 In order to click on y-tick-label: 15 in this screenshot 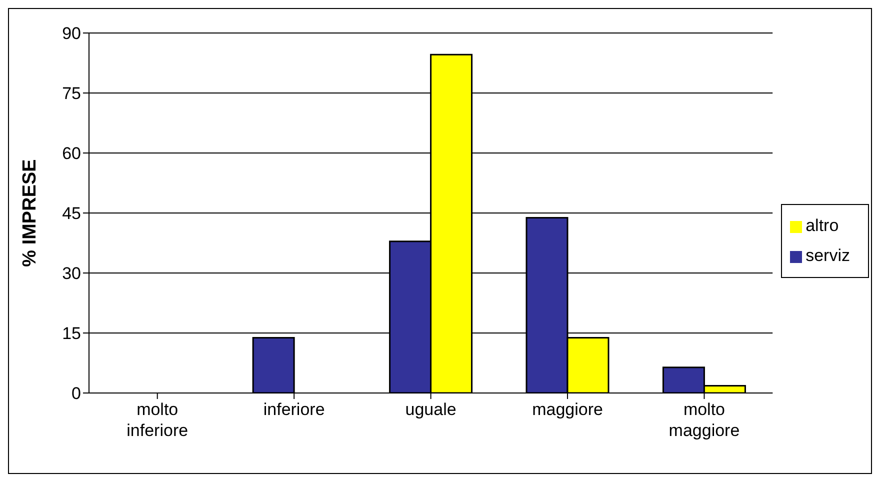, I will do `click(71, 334)`.